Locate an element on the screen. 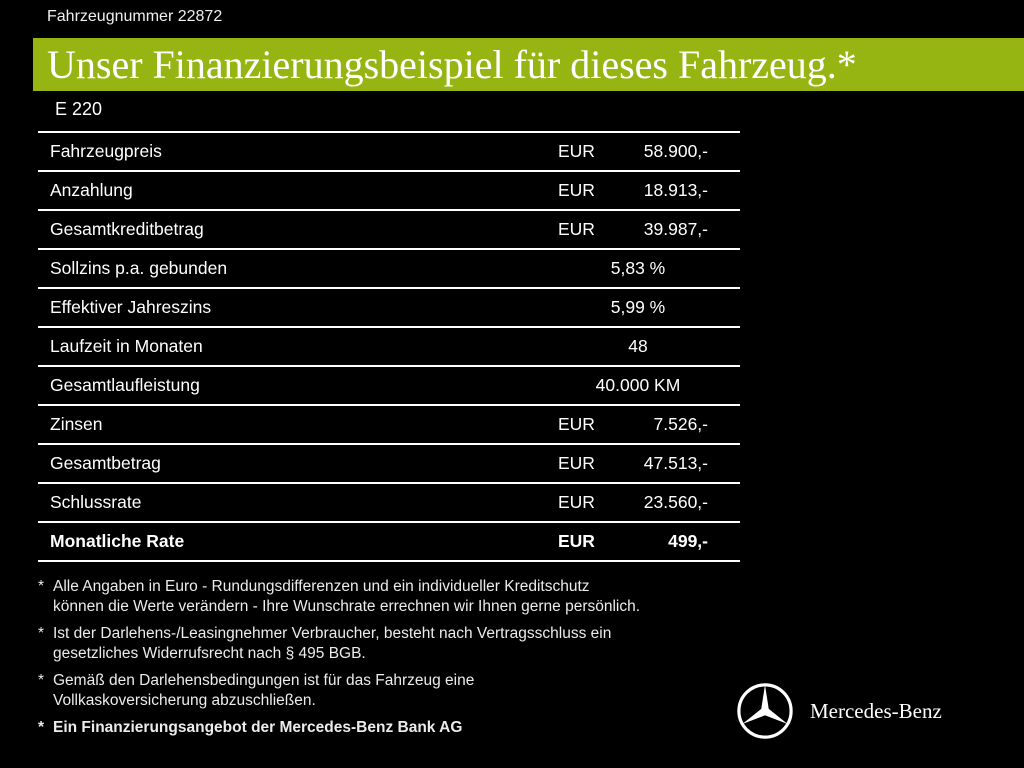 This screenshot has height=768, width=1024. mercedes-star-icon is located at coordinates (765, 711).